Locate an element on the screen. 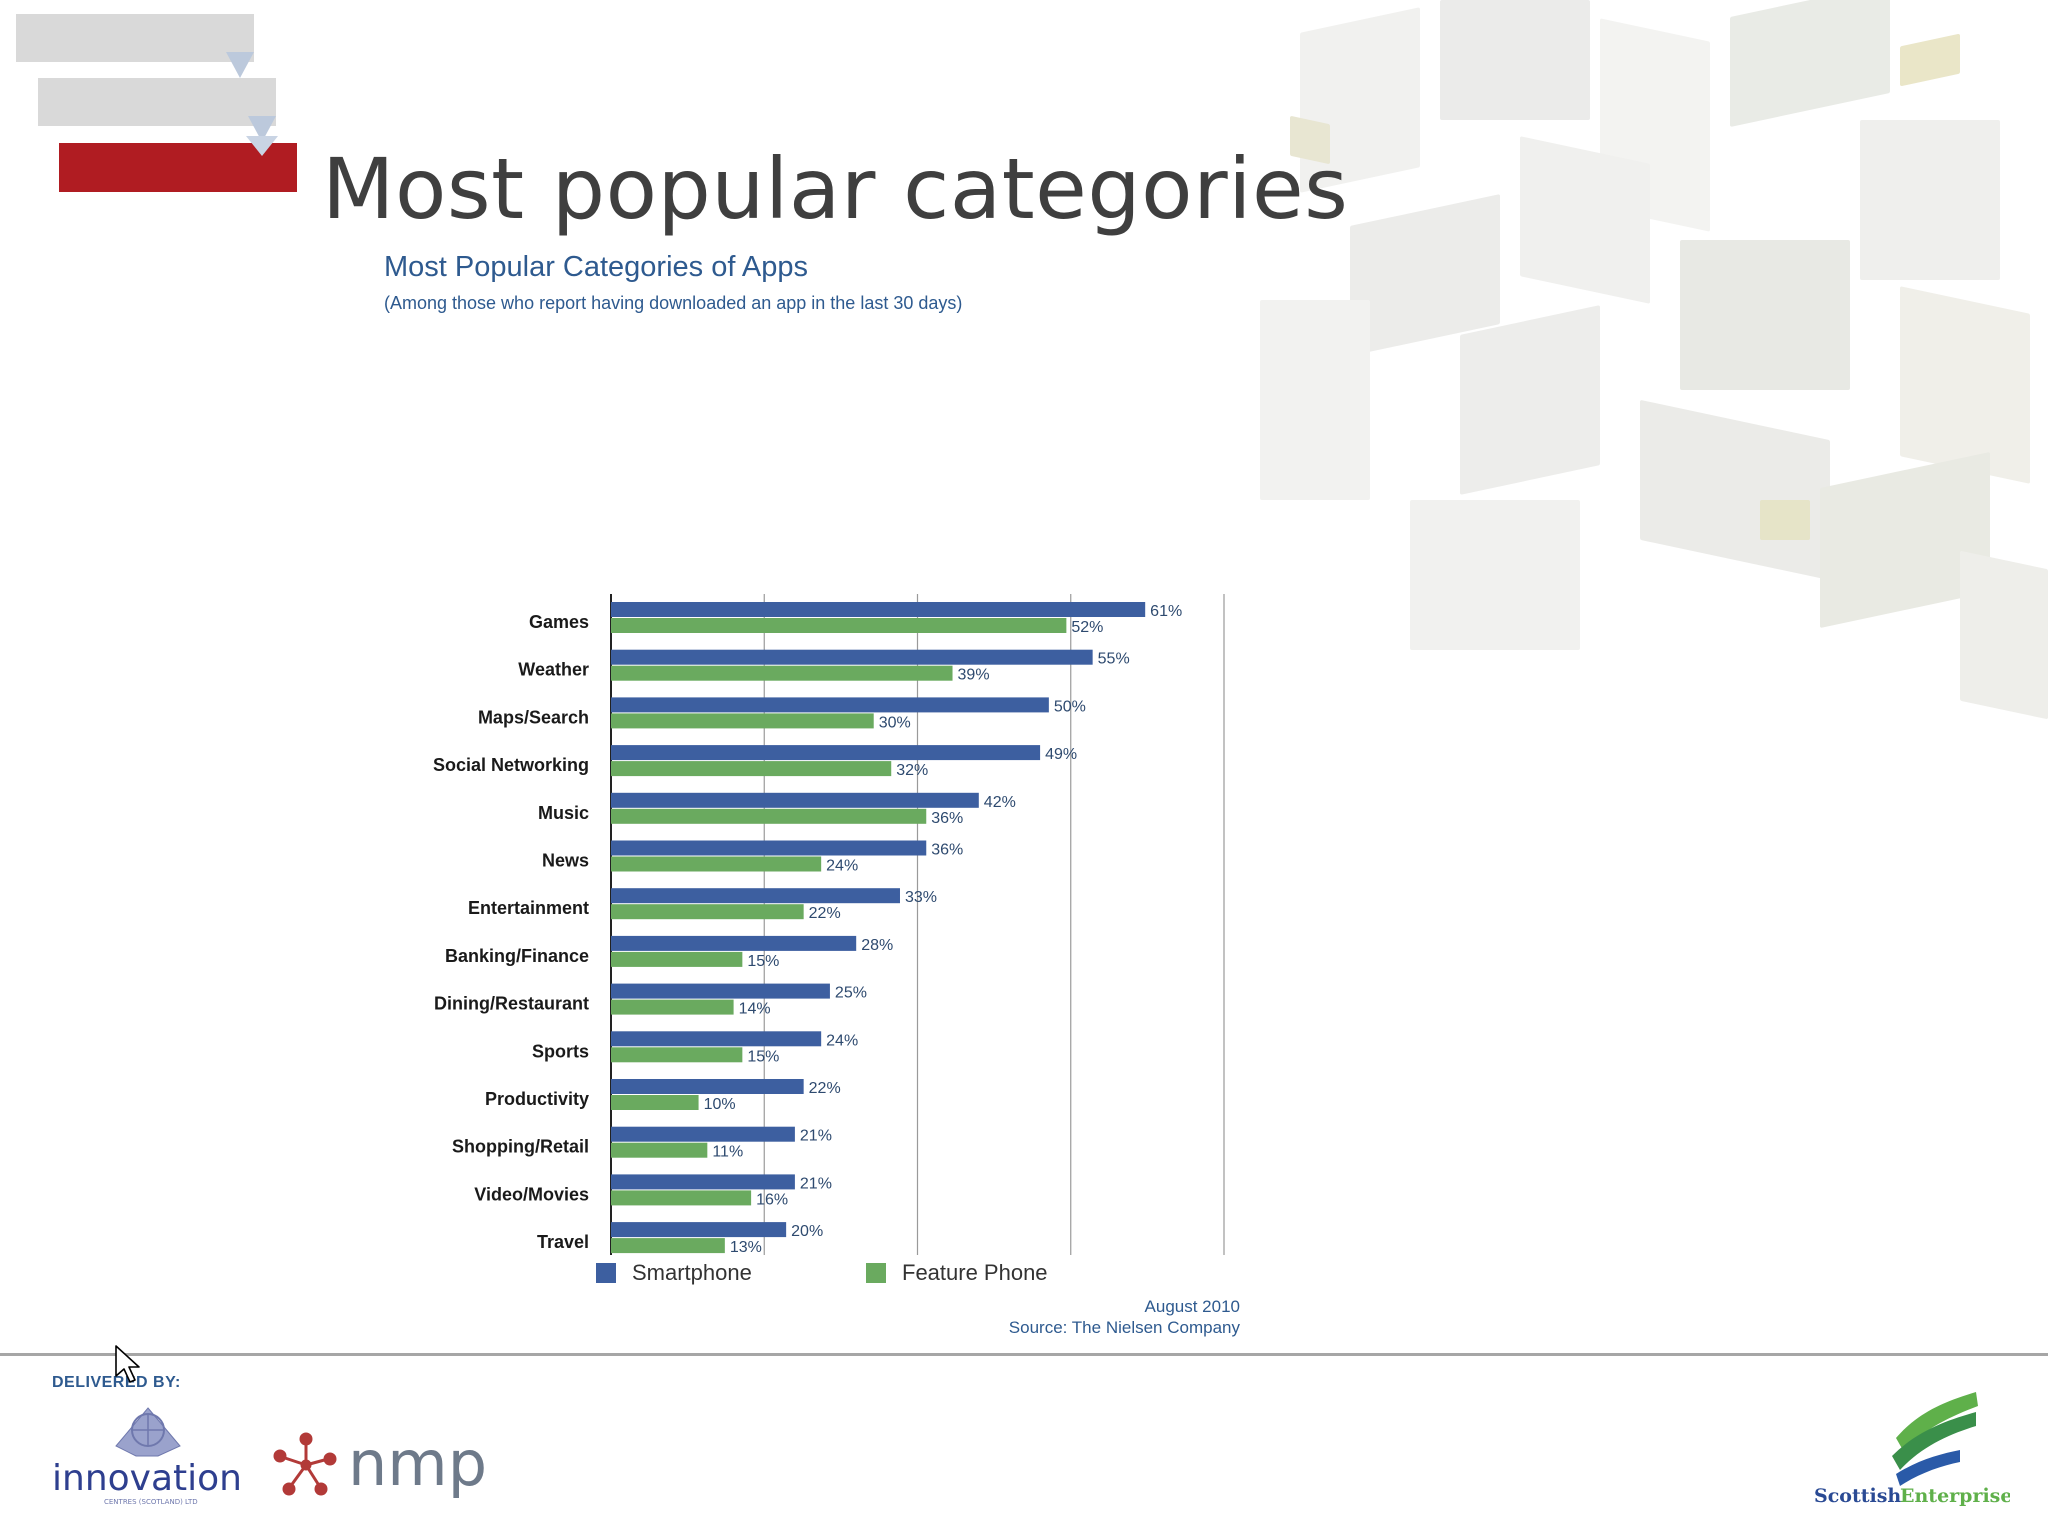 This screenshot has width=2048, height=1536. nmp-logo: nmp is located at coordinates (380, 1463).